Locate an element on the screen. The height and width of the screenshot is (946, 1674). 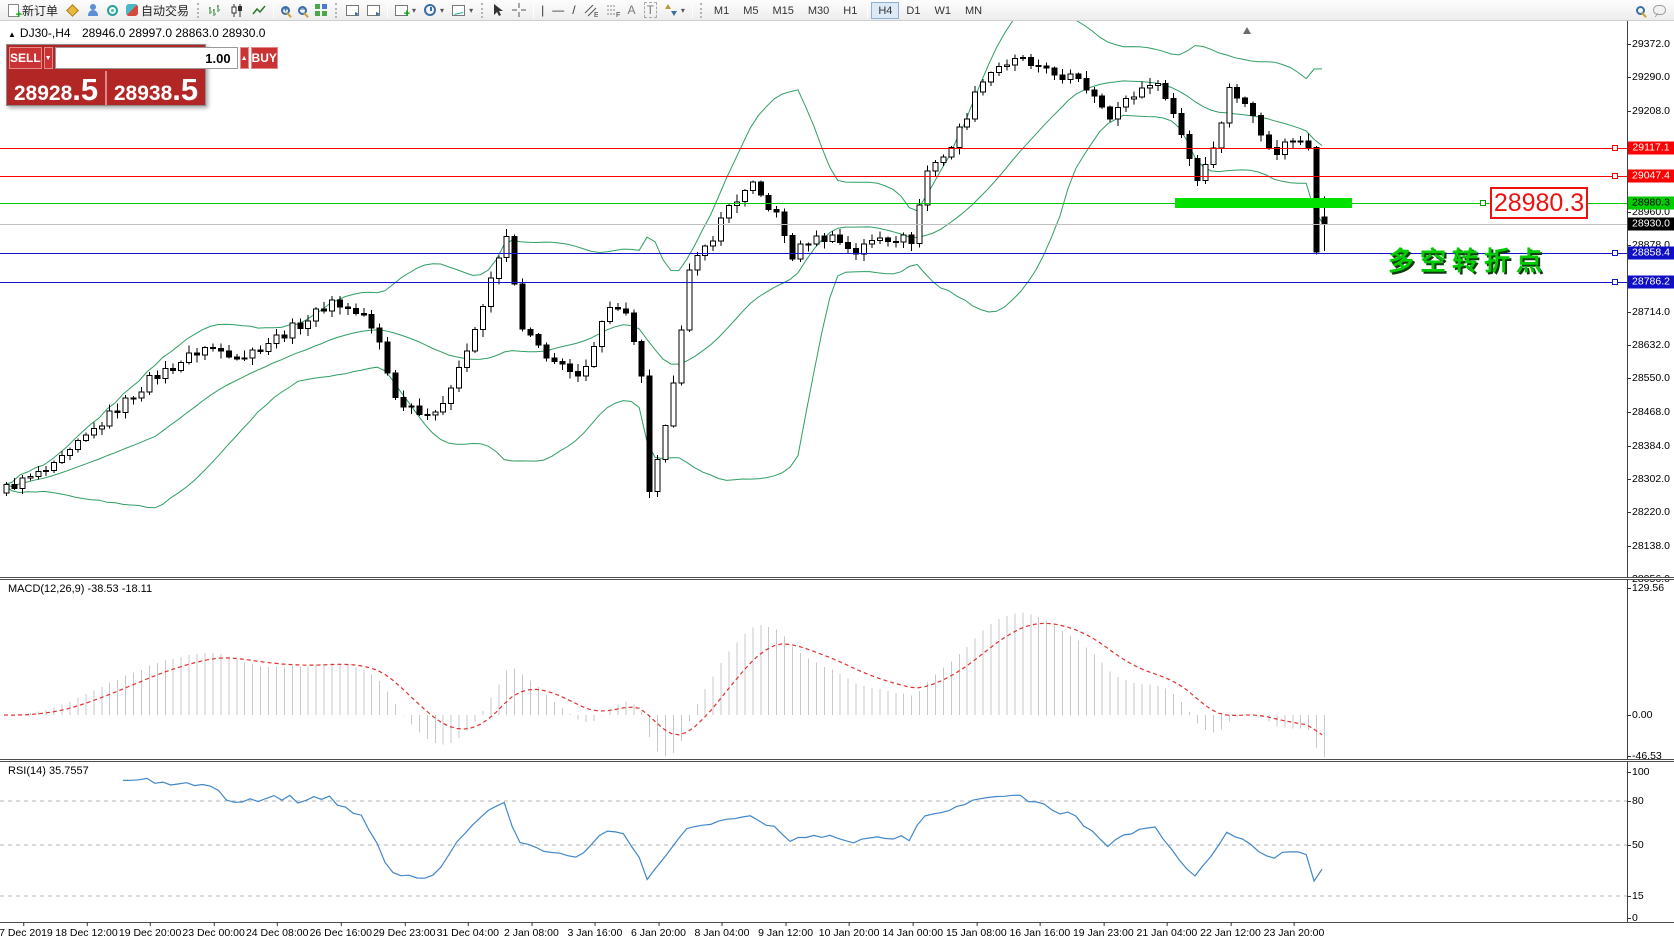
channel-icon: E is located at coordinates (591, 10).